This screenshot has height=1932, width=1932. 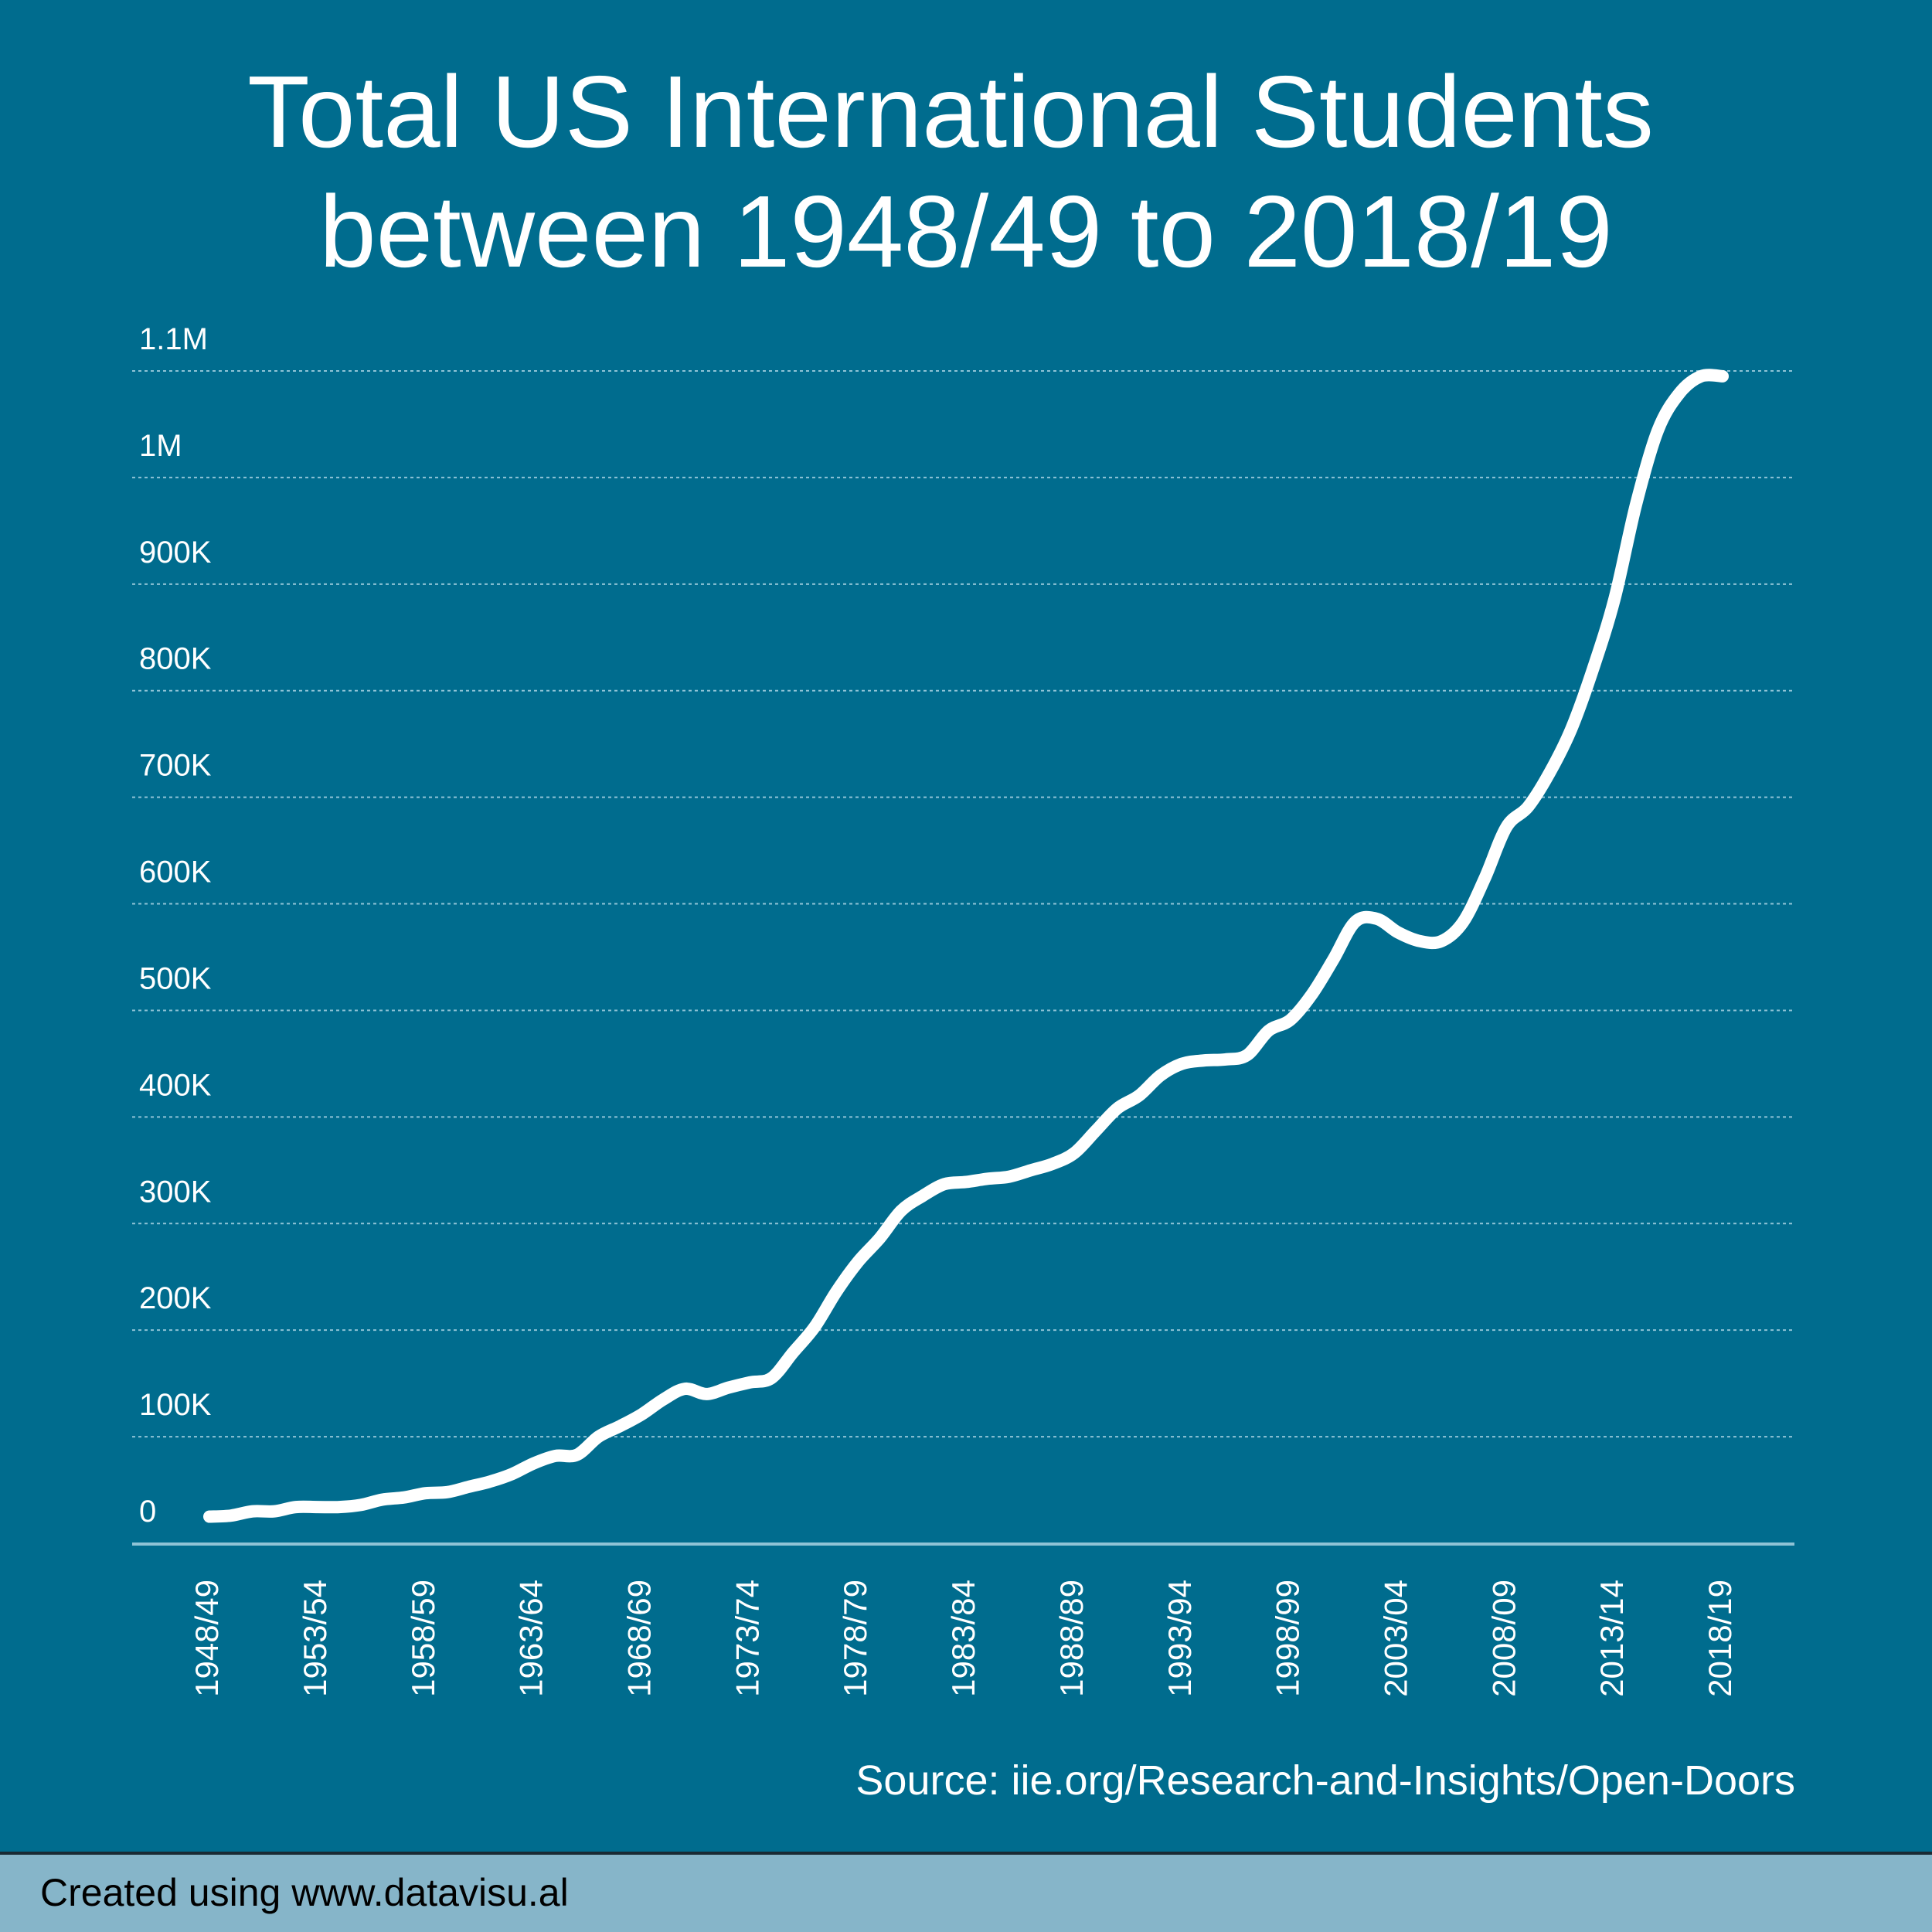 I want to click on x-tick-label: 2008/09, so click(x=1504, y=1639).